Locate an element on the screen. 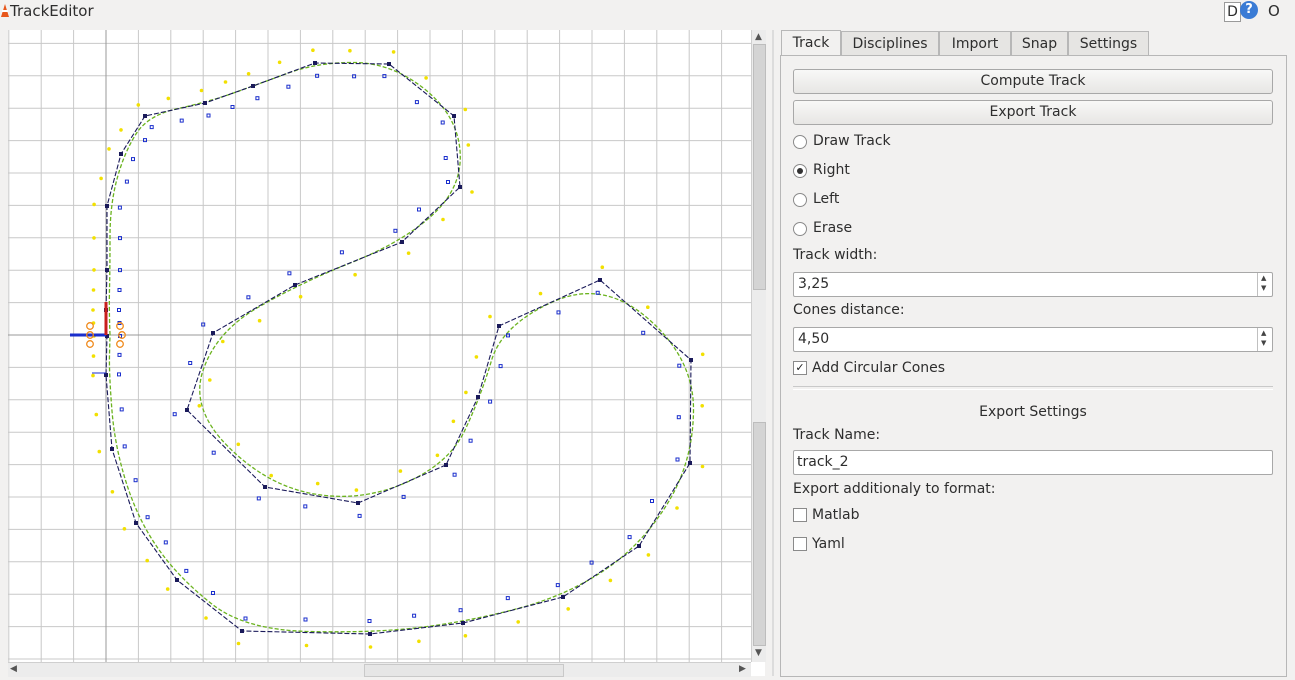  radio-left-circle is located at coordinates (800, 200).